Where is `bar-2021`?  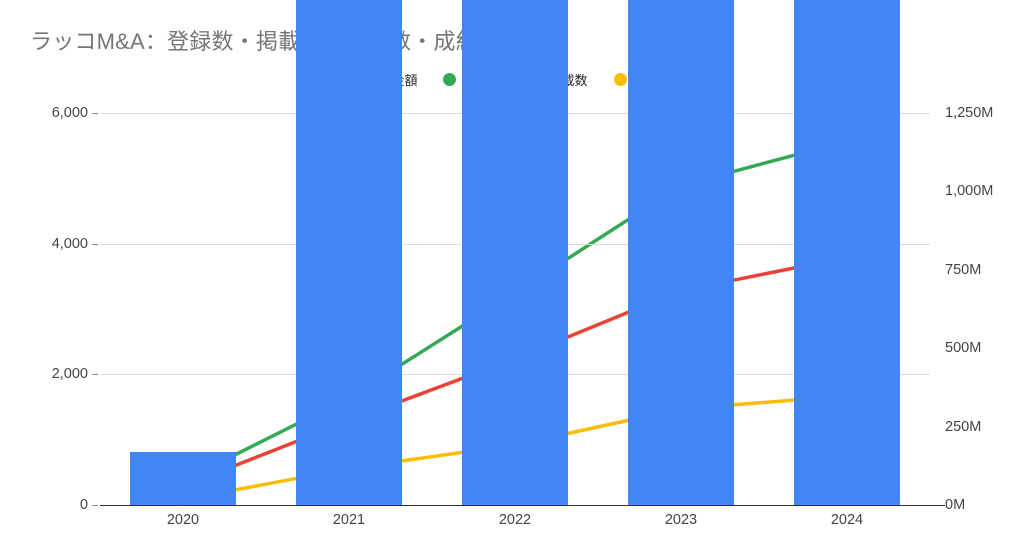 bar-2021 is located at coordinates (349, 252).